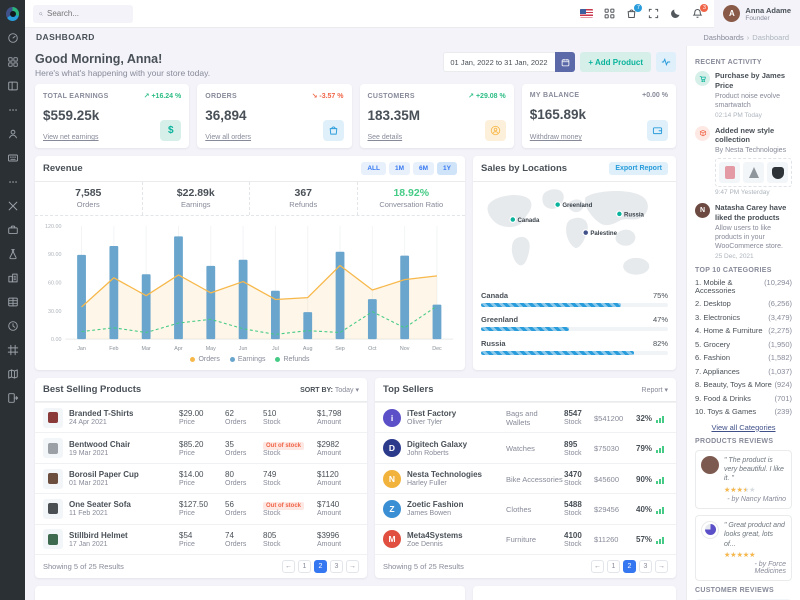 This screenshot has width=800, height=600. Describe the element at coordinates (690, 14) in the screenshot. I see `topbar-actions: 7 3 A Anna Adame Founder` at that location.